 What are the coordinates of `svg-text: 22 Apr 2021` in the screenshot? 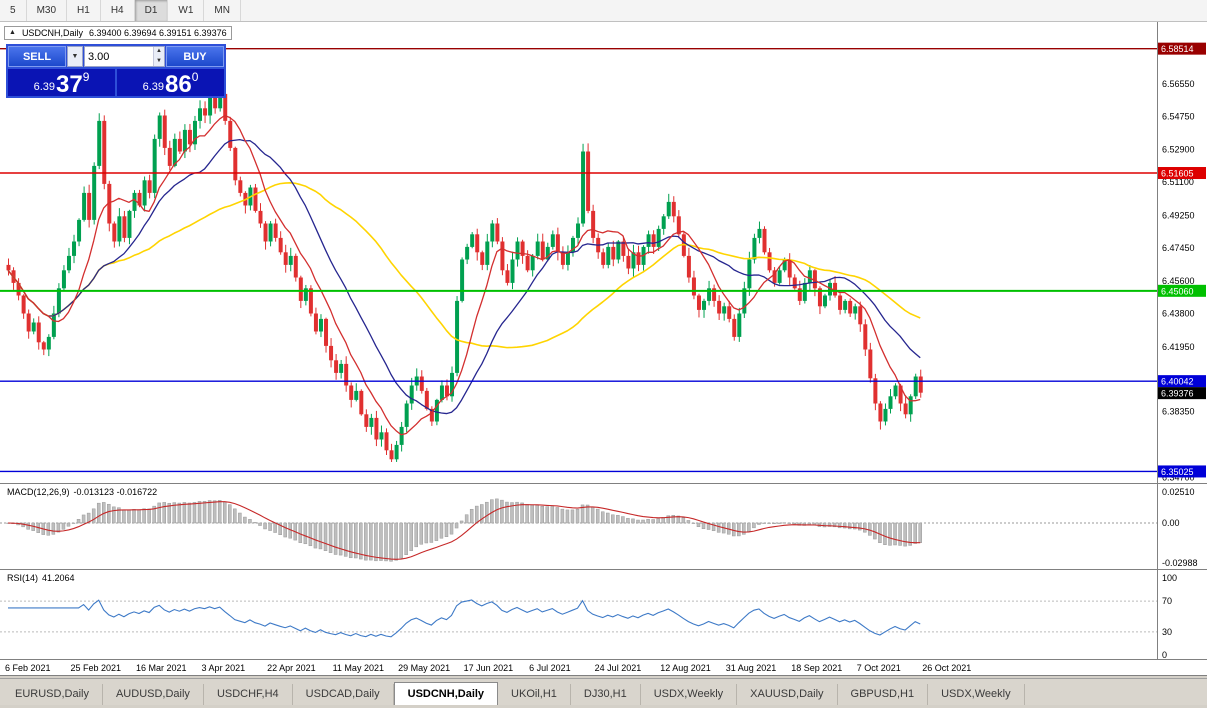 It's located at (291, 668).